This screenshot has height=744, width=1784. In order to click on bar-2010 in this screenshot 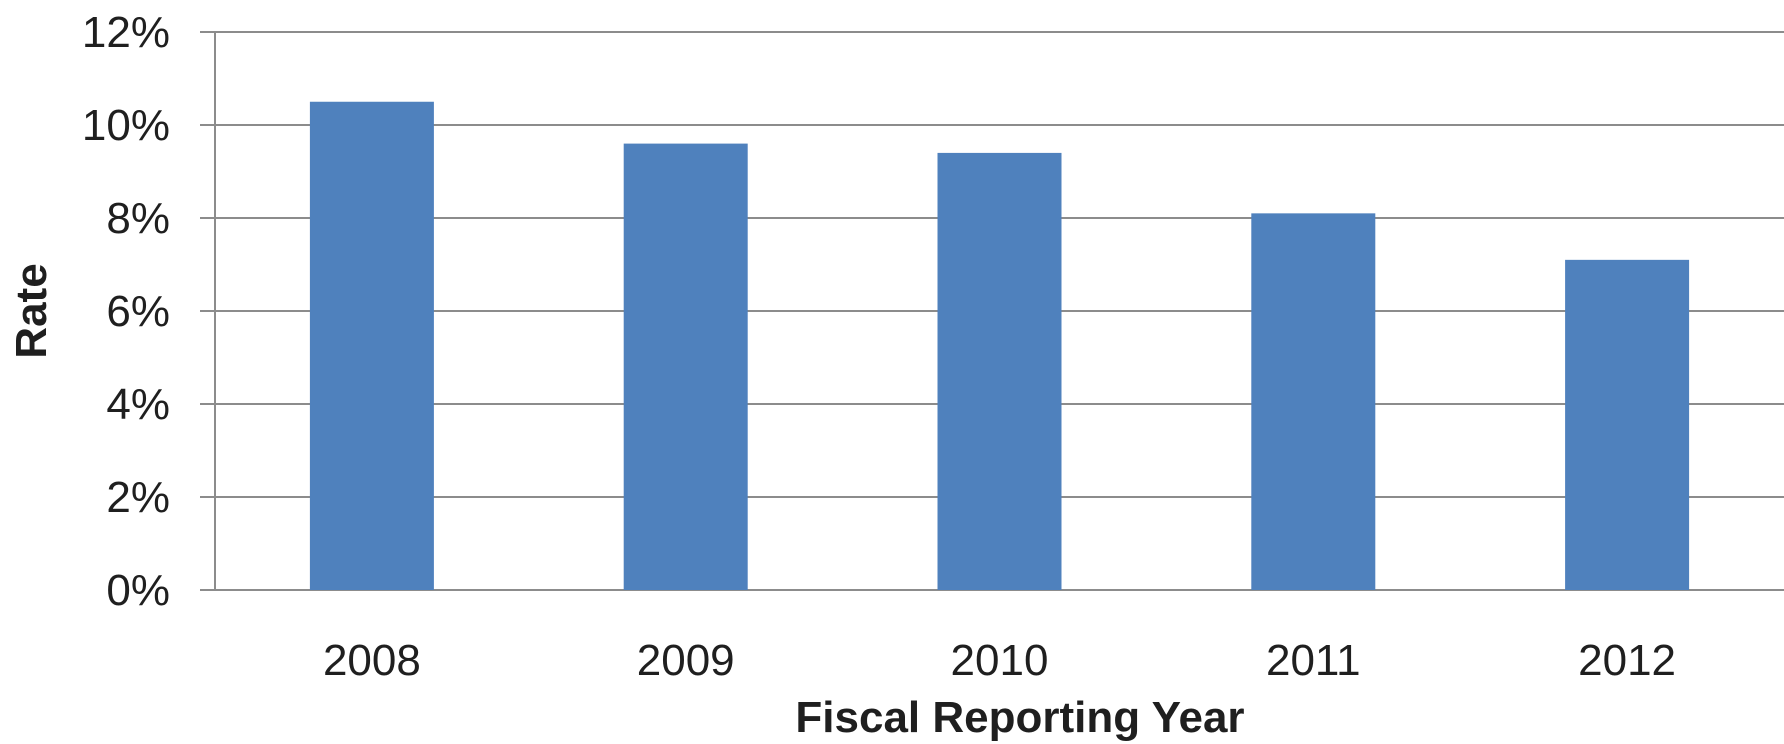, I will do `click(999, 371)`.